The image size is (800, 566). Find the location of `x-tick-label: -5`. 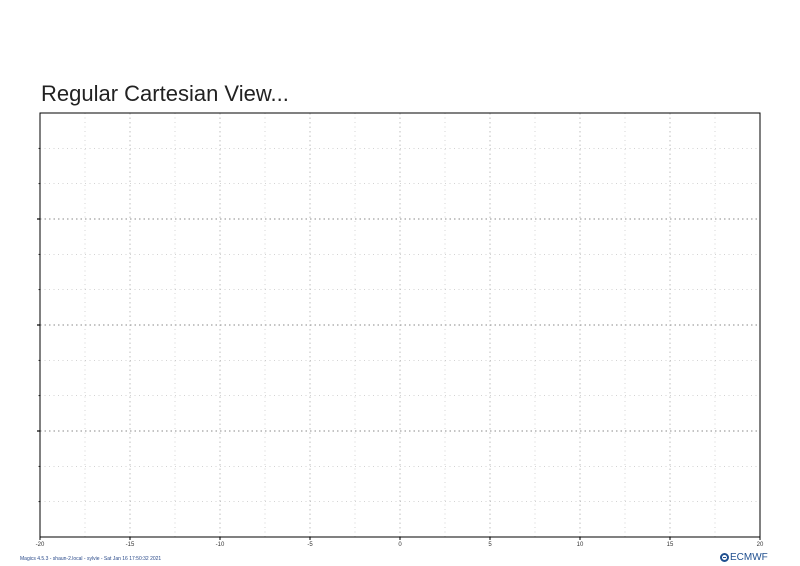

x-tick-label: -5 is located at coordinates (310, 545).